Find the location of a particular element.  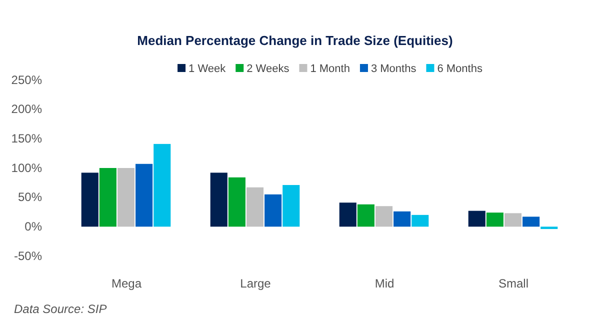

chart-title: Median Percentage Change in Trade Size (Equities) is located at coordinates (295, 40).